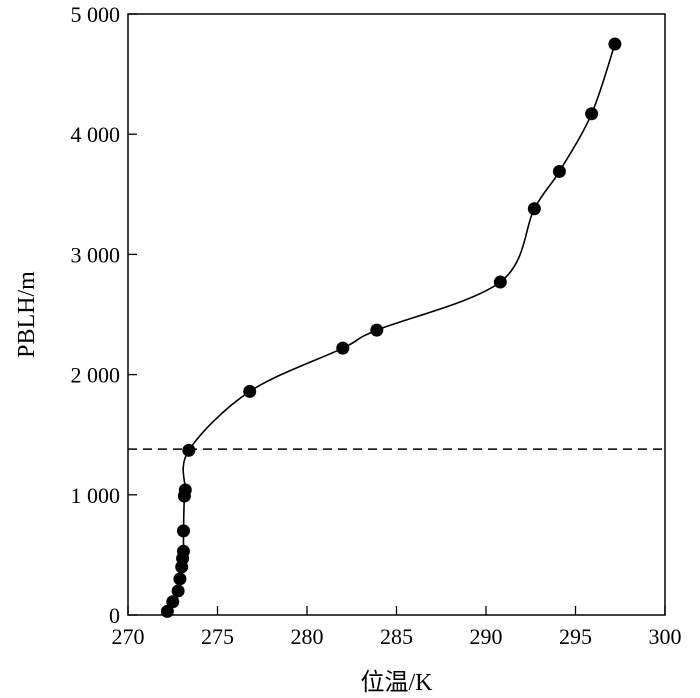 This screenshot has height=698, width=700. I want to click on y-tick-label: 4 000, so click(96, 134).